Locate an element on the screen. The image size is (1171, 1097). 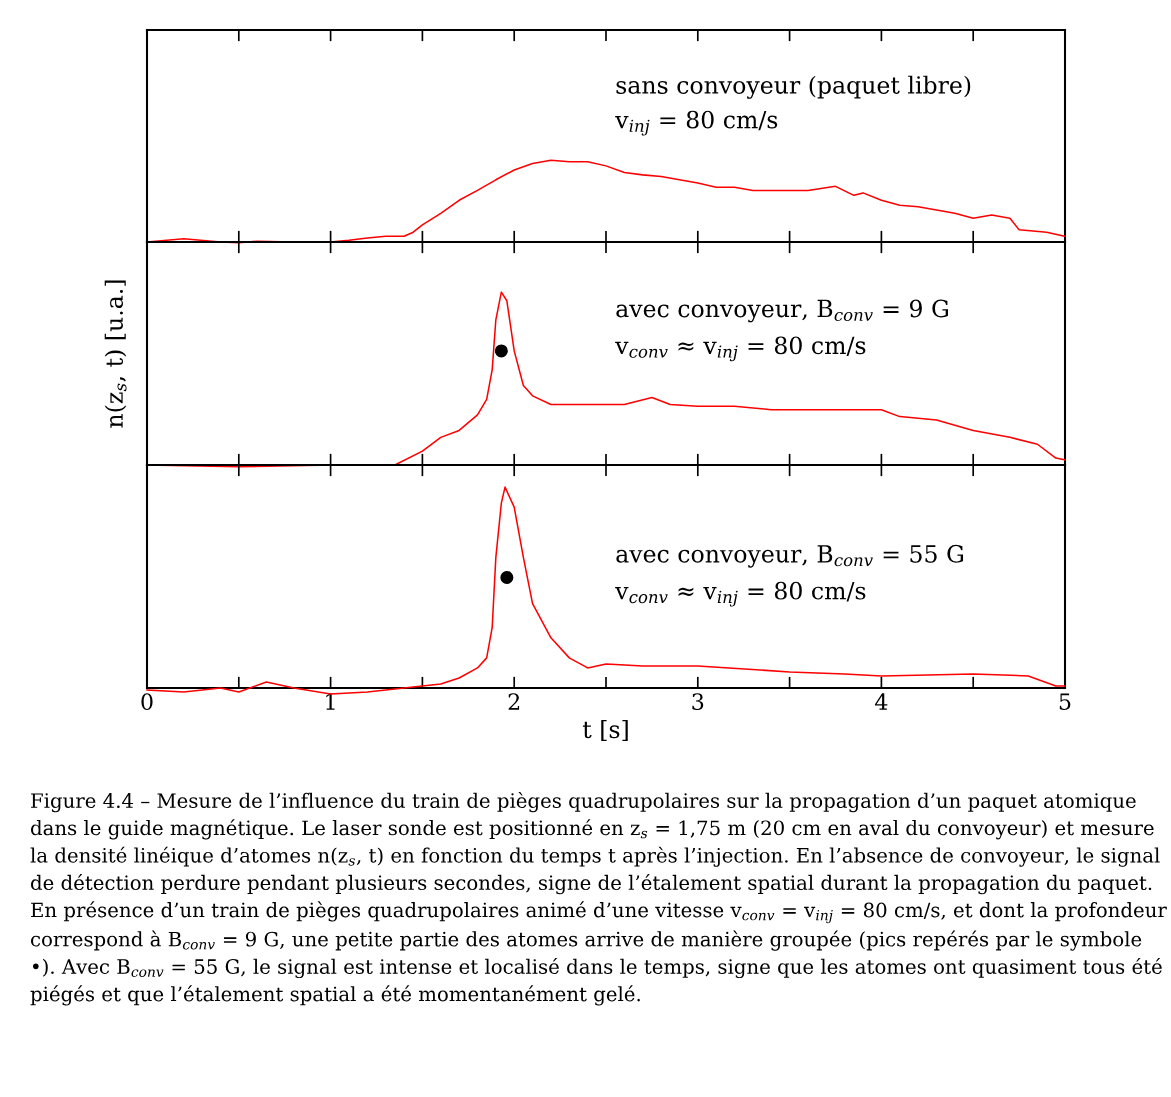
text: sans convoyeur (paquet libre) is located at coordinates (793, 87).